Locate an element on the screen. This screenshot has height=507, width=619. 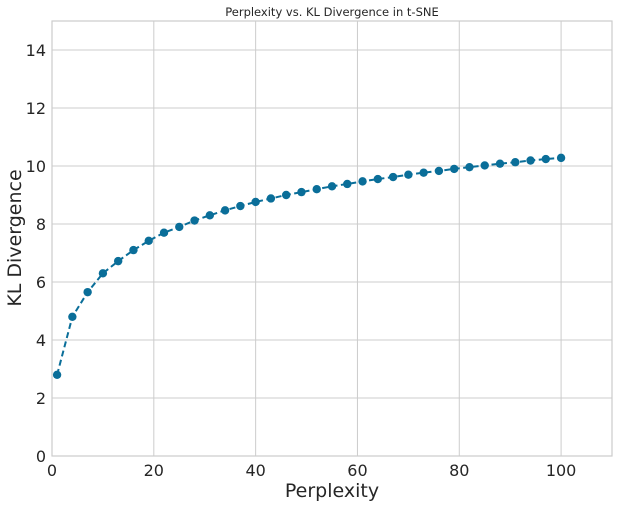
y-axis-label: KL Divergence is located at coordinates (15, 237).